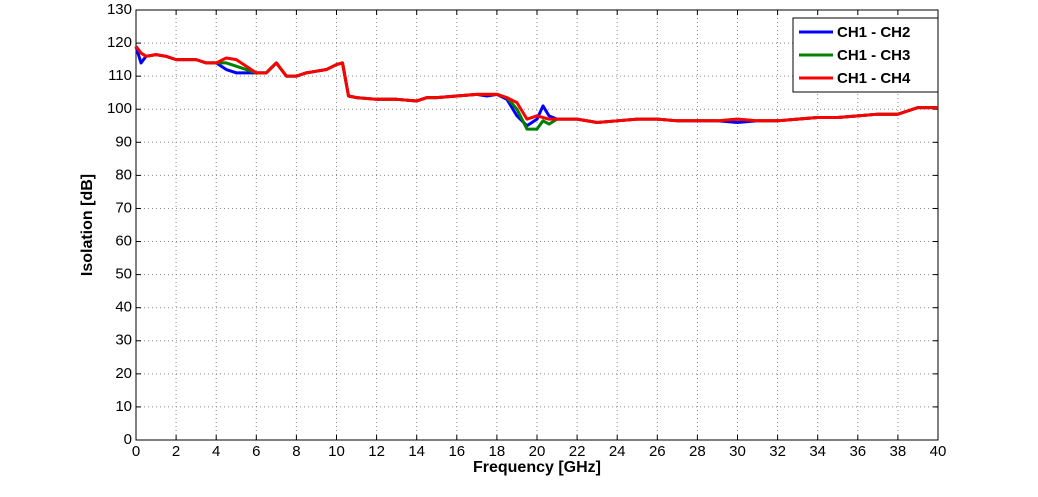 The width and height of the screenshot is (1038, 497). I want to click on y-tick-label: 110, so click(120, 75).